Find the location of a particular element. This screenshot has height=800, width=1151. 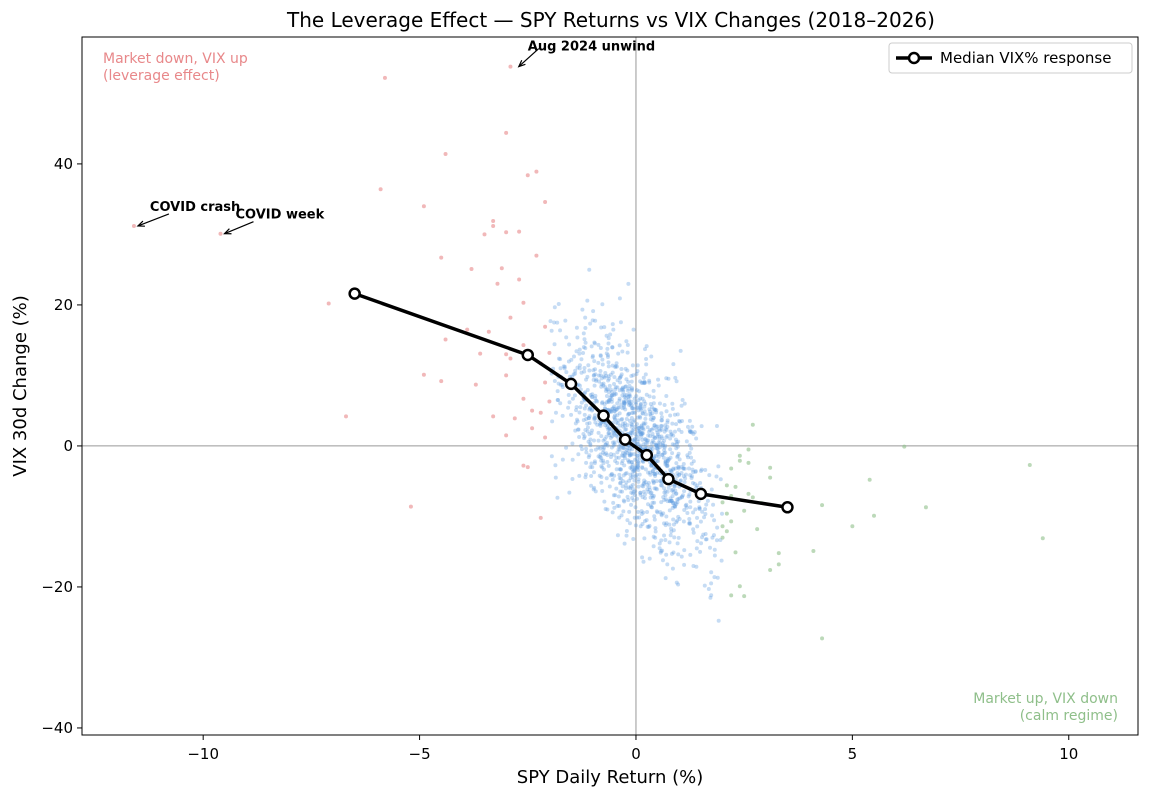

y-tick-label: −20 is located at coordinates (57, 587).